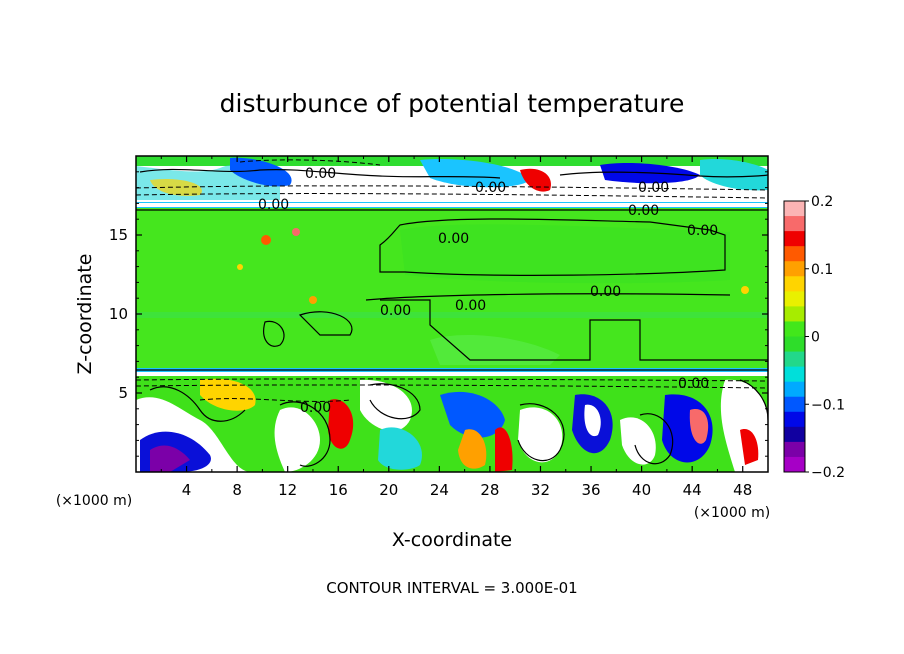 The height and width of the screenshot is (654, 904). I want to click on chart-title: disturbunce of potential temperature, so click(452, 103).